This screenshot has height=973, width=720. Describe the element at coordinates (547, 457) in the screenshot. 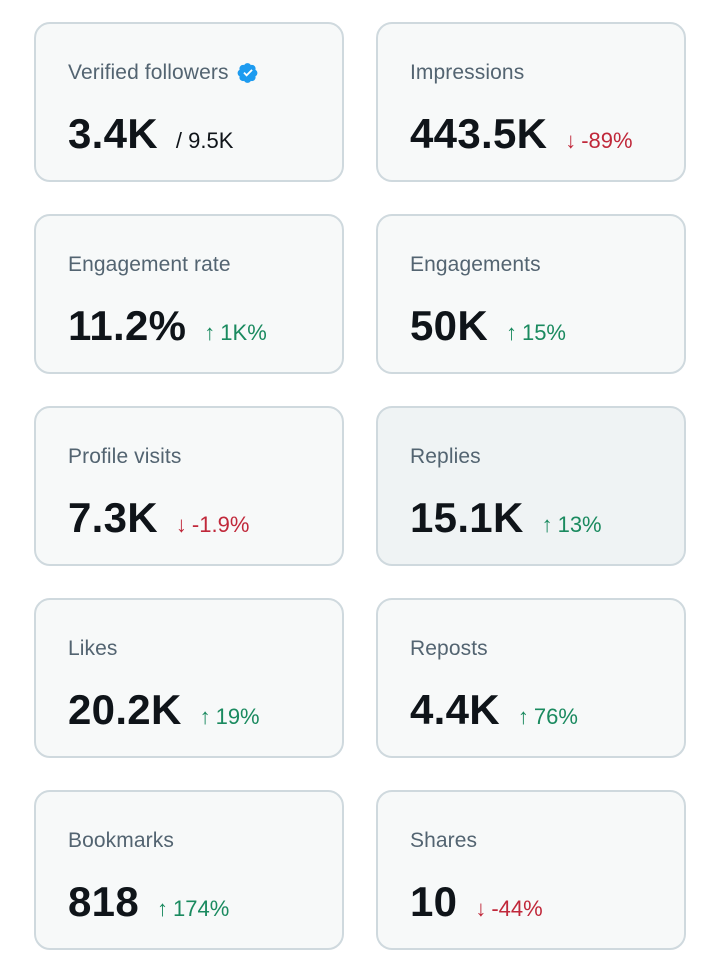

I see `metric-label-row: Replies` at that location.